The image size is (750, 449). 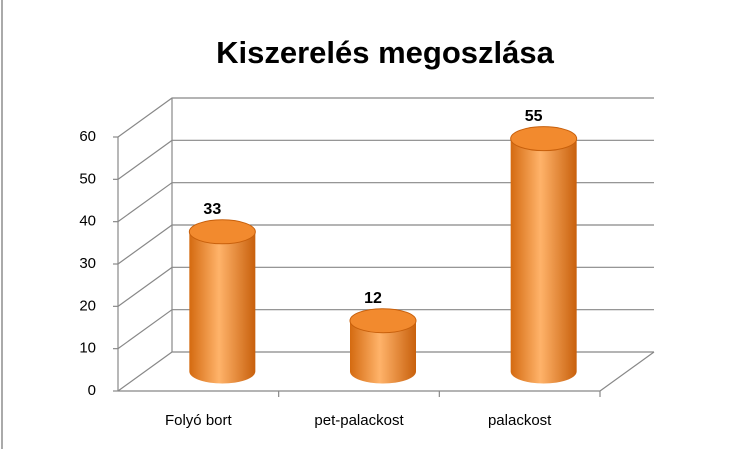 I want to click on value-label: 12, so click(x=373, y=298).